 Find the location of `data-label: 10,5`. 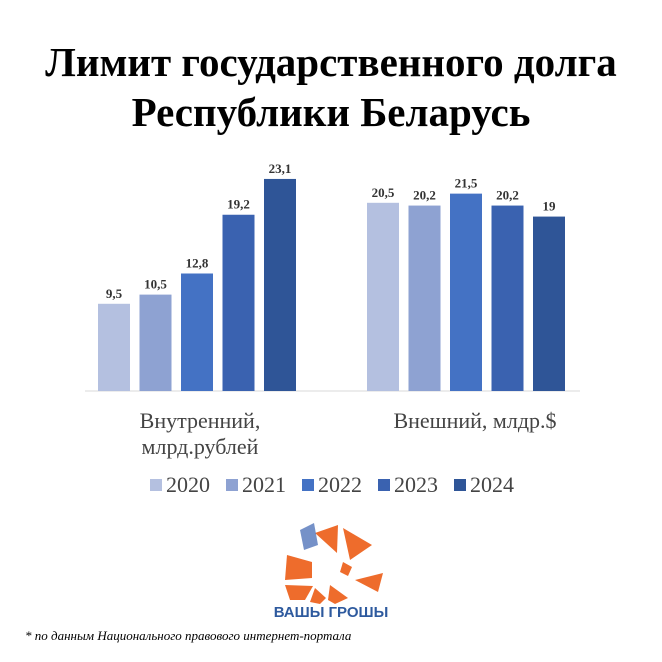

data-label: 10,5 is located at coordinates (155, 284).